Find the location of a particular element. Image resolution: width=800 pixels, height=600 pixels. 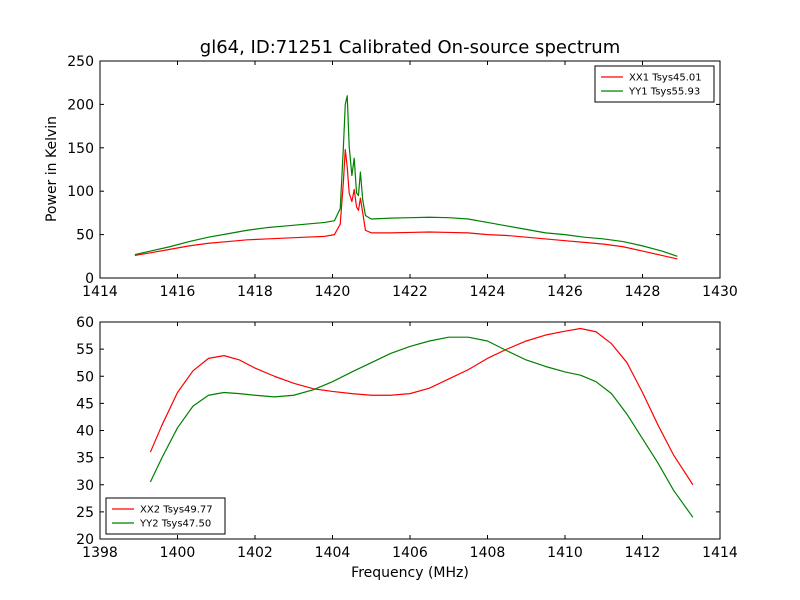

legend: XX2 Tsys49.77 YY2 Tsys47.50 is located at coordinates (165, 516).